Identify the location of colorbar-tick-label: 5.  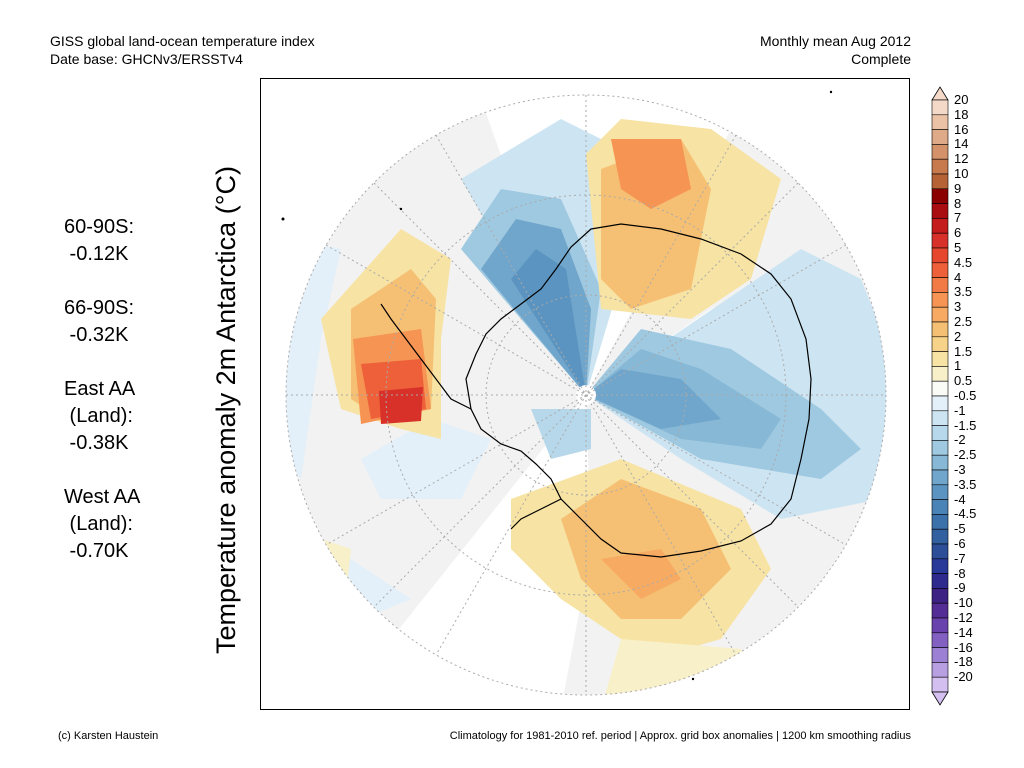
(958, 247).